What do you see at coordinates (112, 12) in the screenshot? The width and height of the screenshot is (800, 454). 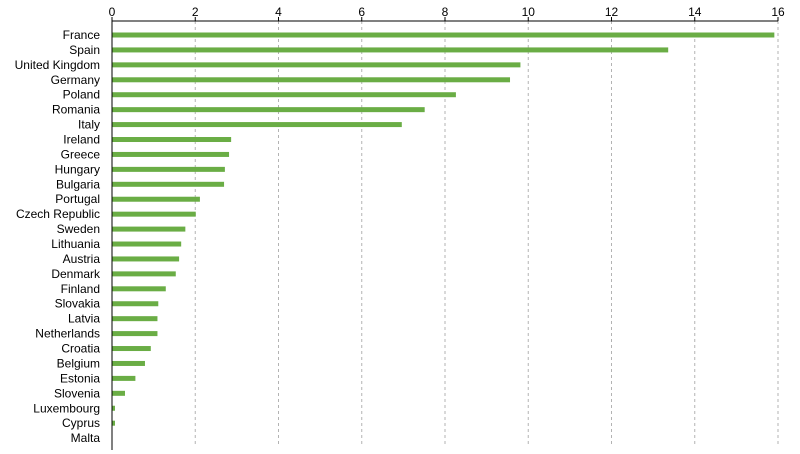 I see `x-tick-label-0: 0` at bounding box center [112, 12].